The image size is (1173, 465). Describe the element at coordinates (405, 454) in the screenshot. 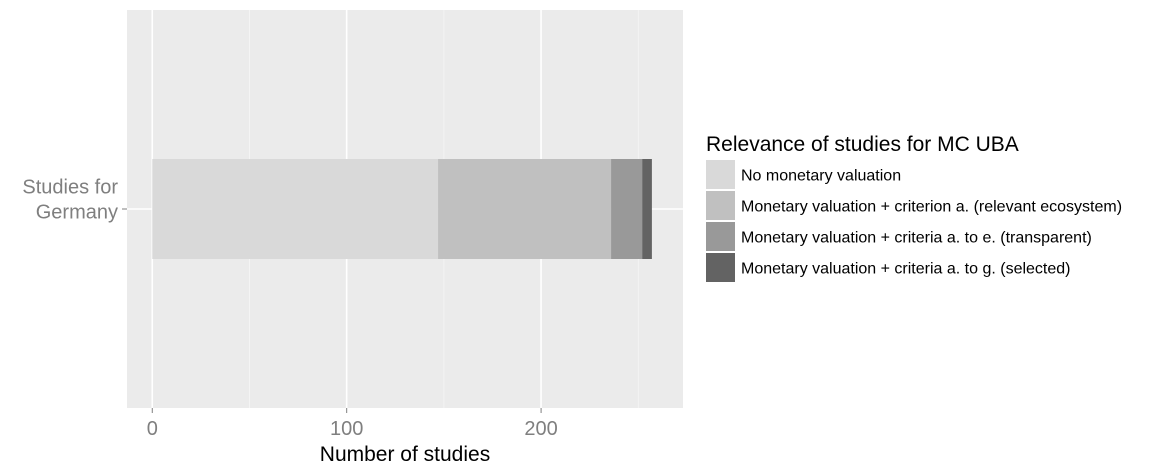

I see `x-axis-title: Number of studies` at that location.